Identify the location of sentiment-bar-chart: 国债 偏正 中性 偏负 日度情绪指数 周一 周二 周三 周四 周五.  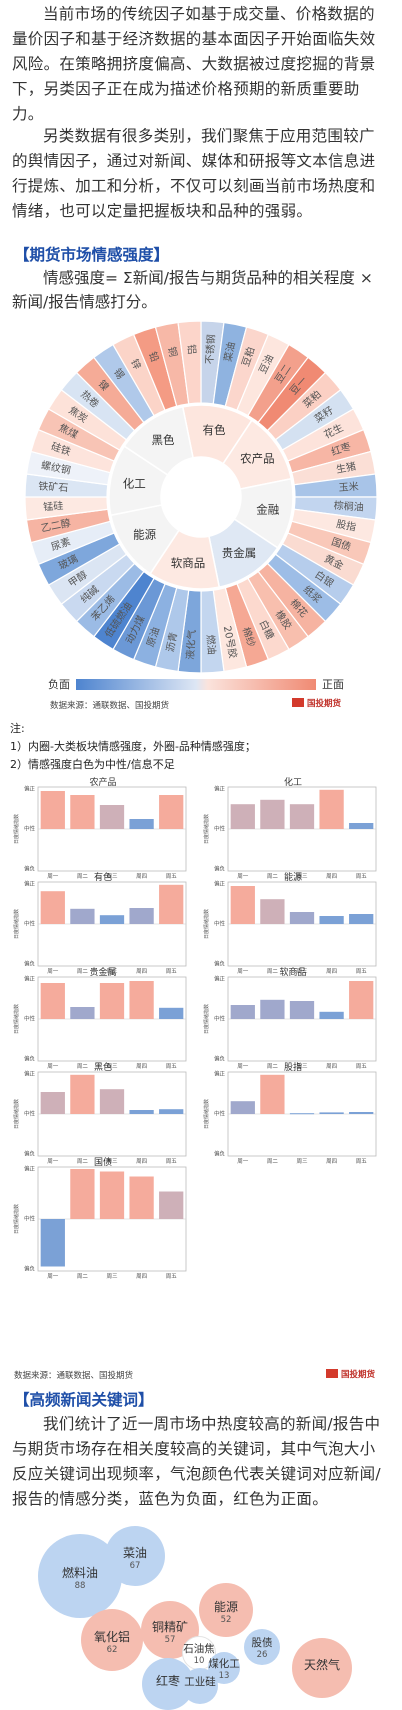
(103, 1220).